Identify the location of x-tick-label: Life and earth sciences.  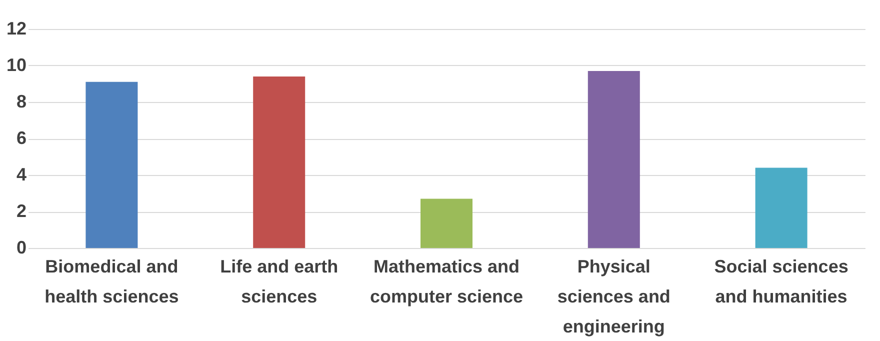
(279, 281).